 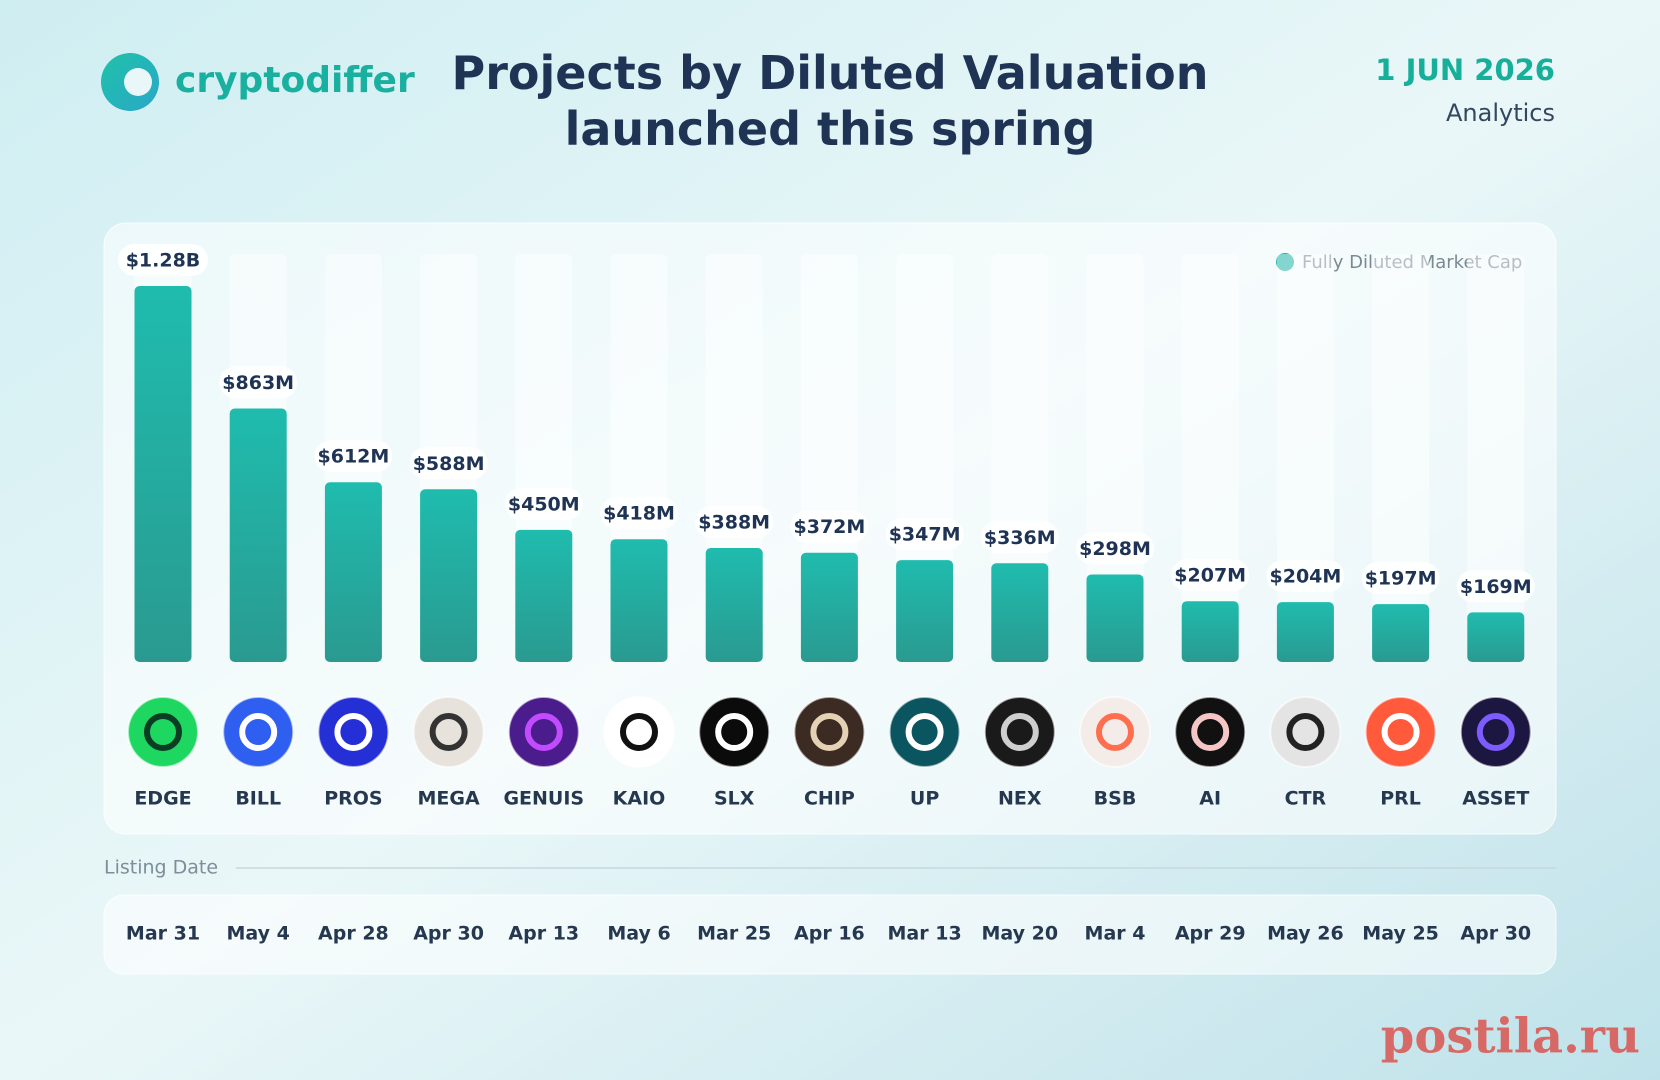 What do you see at coordinates (1020, 538) in the screenshot?
I see `value-label: $336M` at bounding box center [1020, 538].